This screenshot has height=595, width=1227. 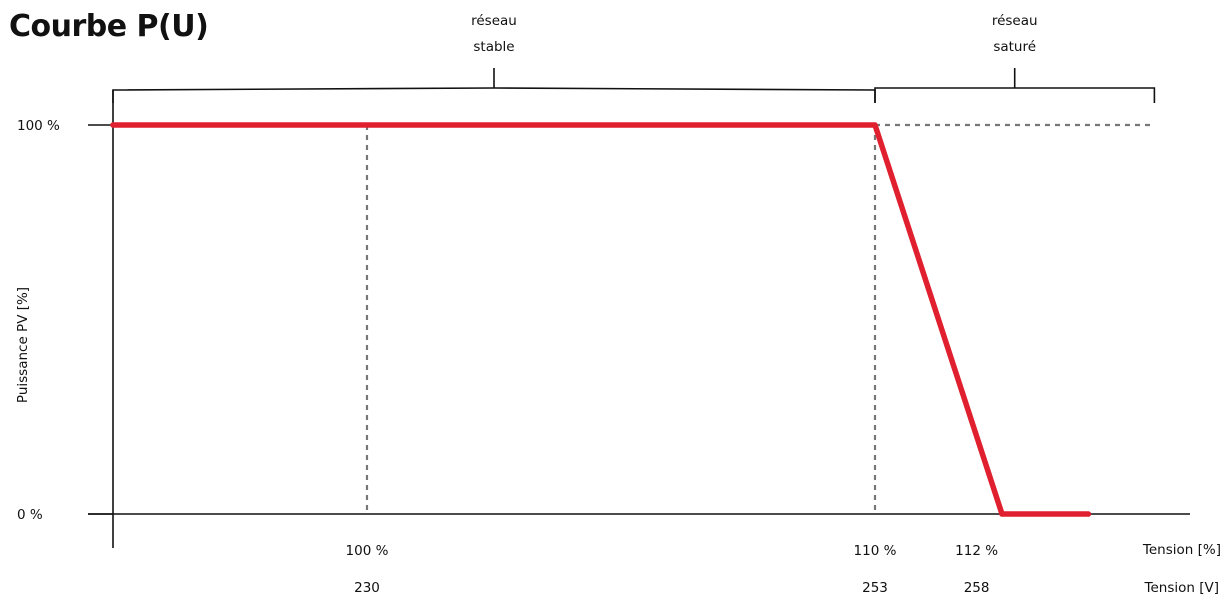 I want to click on x-tick-label-volt-112: 258, so click(x=977, y=587).